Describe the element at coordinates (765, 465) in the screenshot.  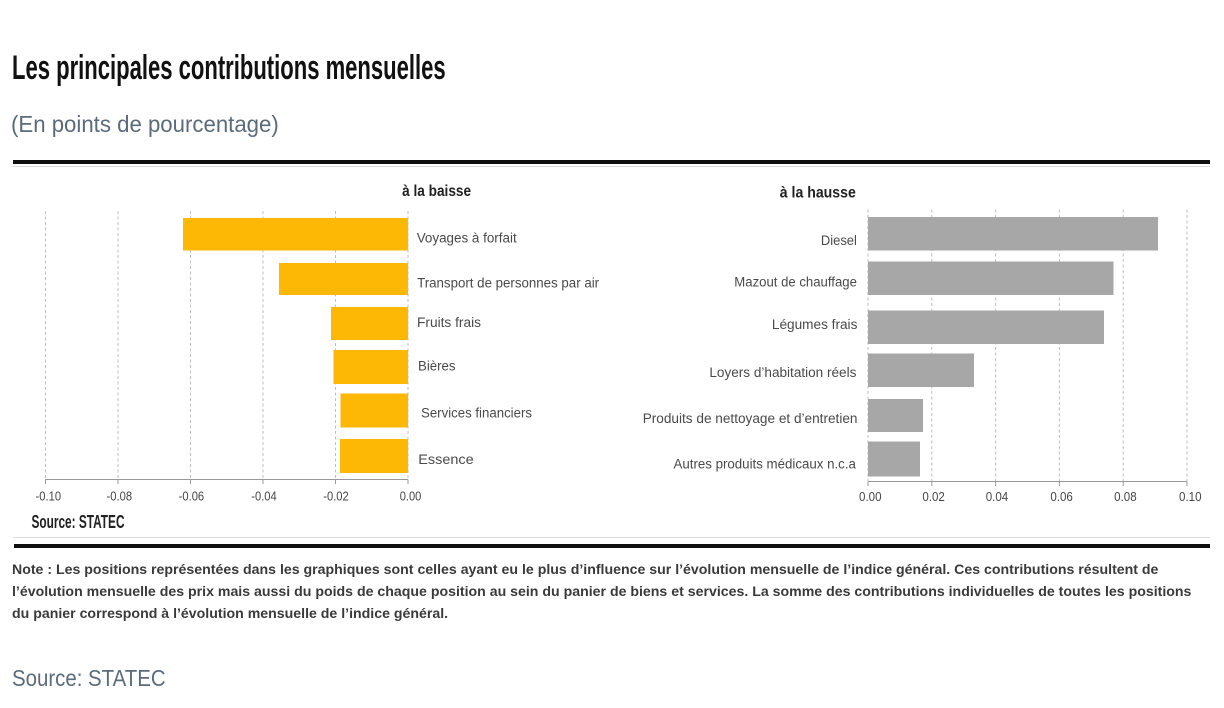
I see `svg-text: Autres produits médicaux n.c.a` at that location.